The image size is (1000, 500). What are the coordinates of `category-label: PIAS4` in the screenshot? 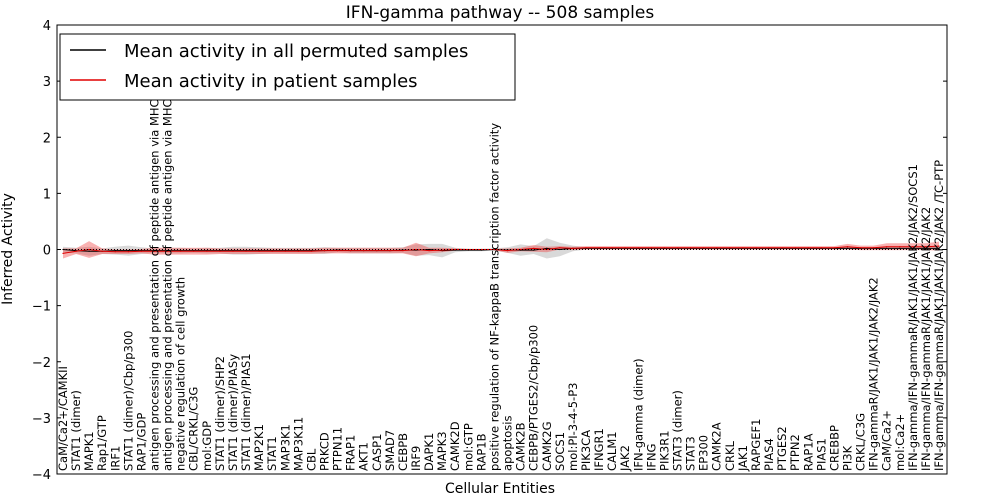 It's located at (769, 454).